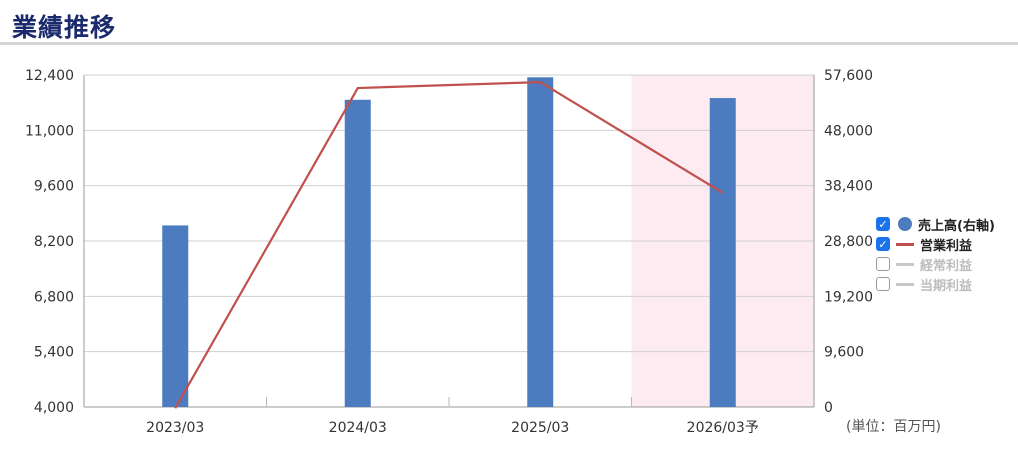 This screenshot has height=455, width=1018. What do you see at coordinates (946, 286) in the screenshot?
I see `legend-label-net-profit: 当期利益` at bounding box center [946, 286].